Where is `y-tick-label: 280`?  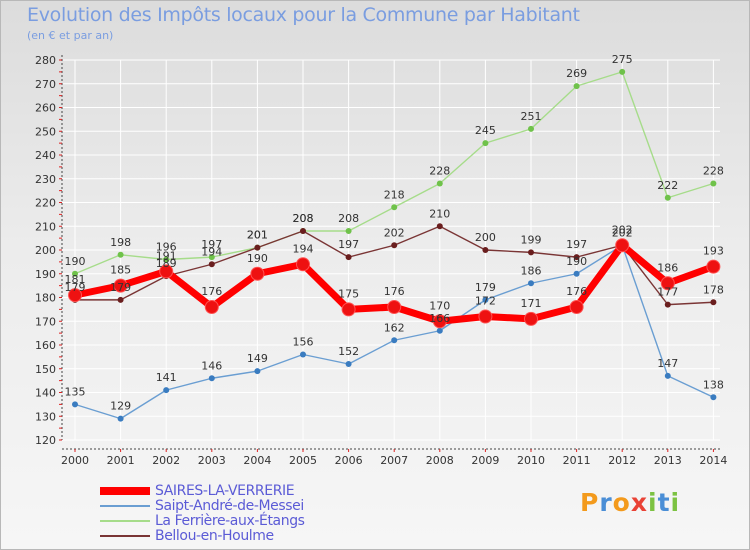
y-tick-label: 280 is located at coordinates (45, 60).